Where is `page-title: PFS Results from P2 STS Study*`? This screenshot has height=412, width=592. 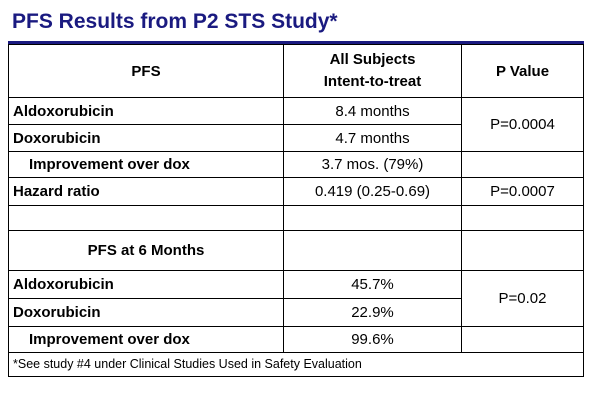 page-title: PFS Results from P2 STS Study* is located at coordinates (175, 21).